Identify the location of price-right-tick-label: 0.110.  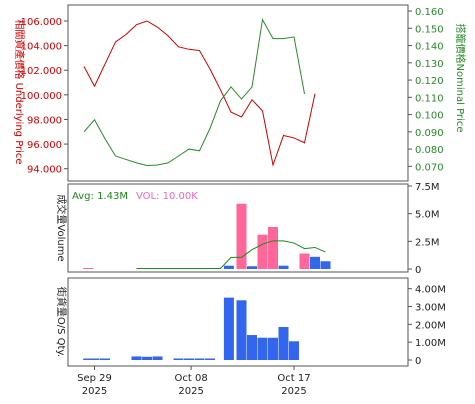
(429, 98).